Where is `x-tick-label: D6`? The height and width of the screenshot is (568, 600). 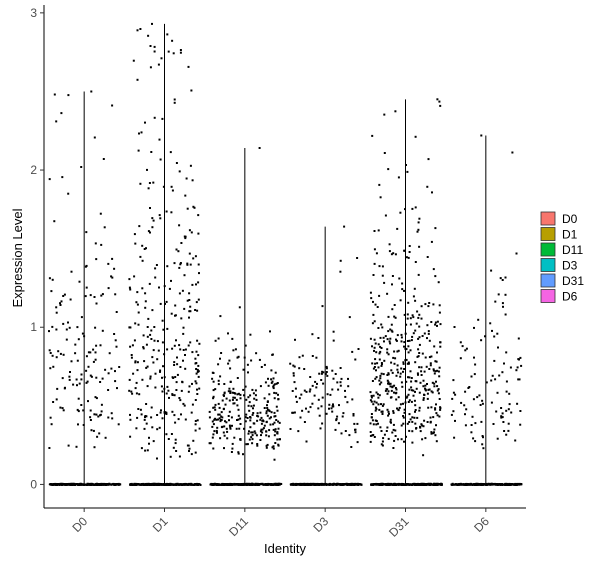
x-tick-label: D6 is located at coordinates (481, 524).